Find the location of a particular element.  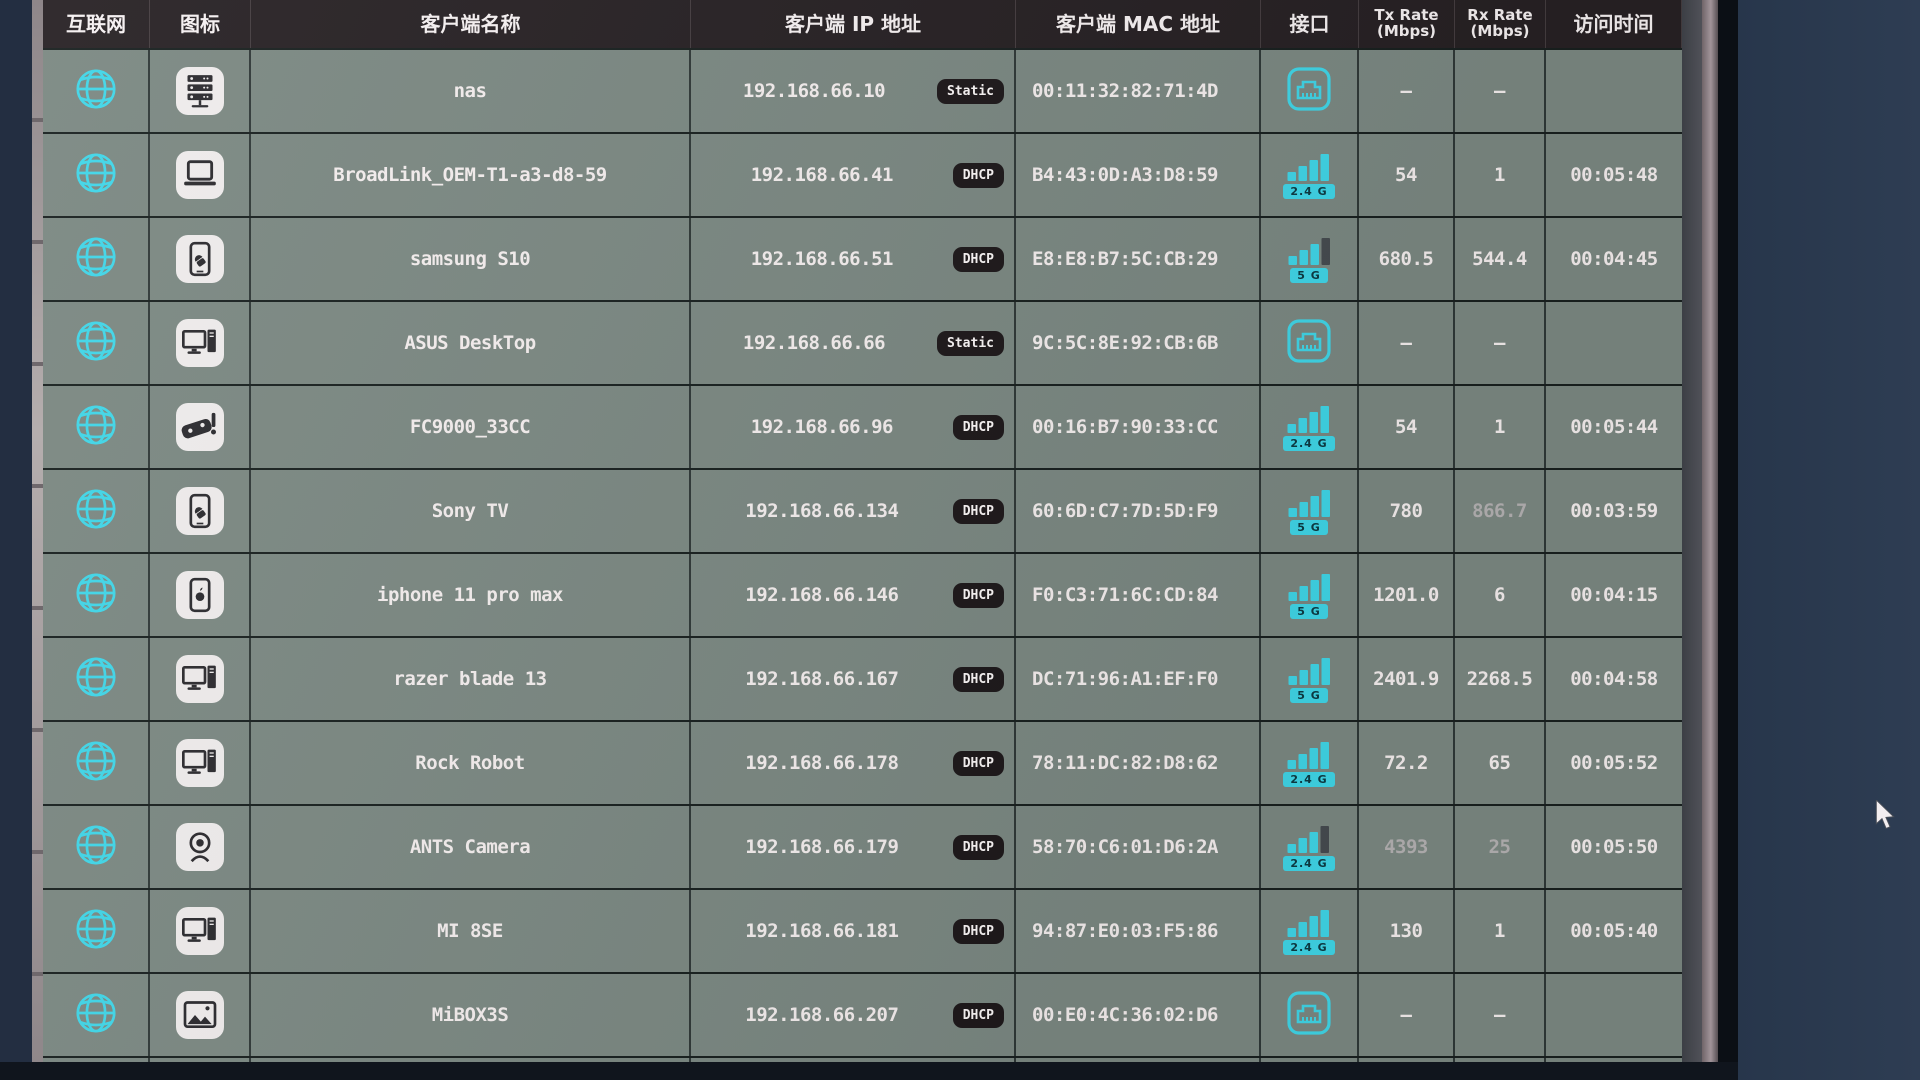

rx-rate-value: 65 is located at coordinates (1499, 763).